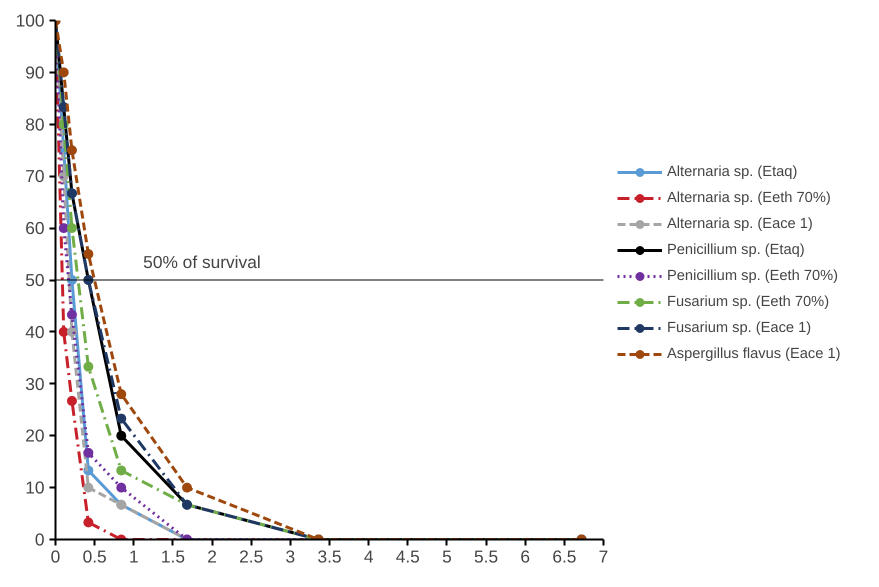 This screenshot has width=879, height=587. What do you see at coordinates (749, 198) in the screenshot?
I see `legend-label: Alternaria sp. (Eeth 70%)` at bounding box center [749, 198].